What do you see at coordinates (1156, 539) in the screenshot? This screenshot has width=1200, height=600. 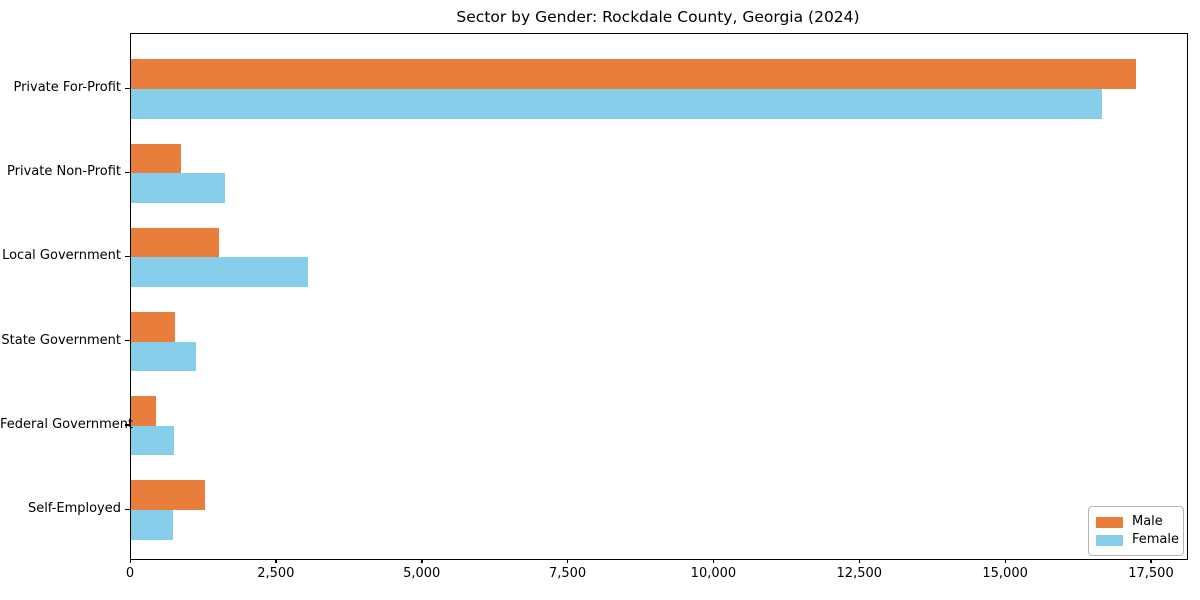 I see `legend-label-female: Female` at bounding box center [1156, 539].